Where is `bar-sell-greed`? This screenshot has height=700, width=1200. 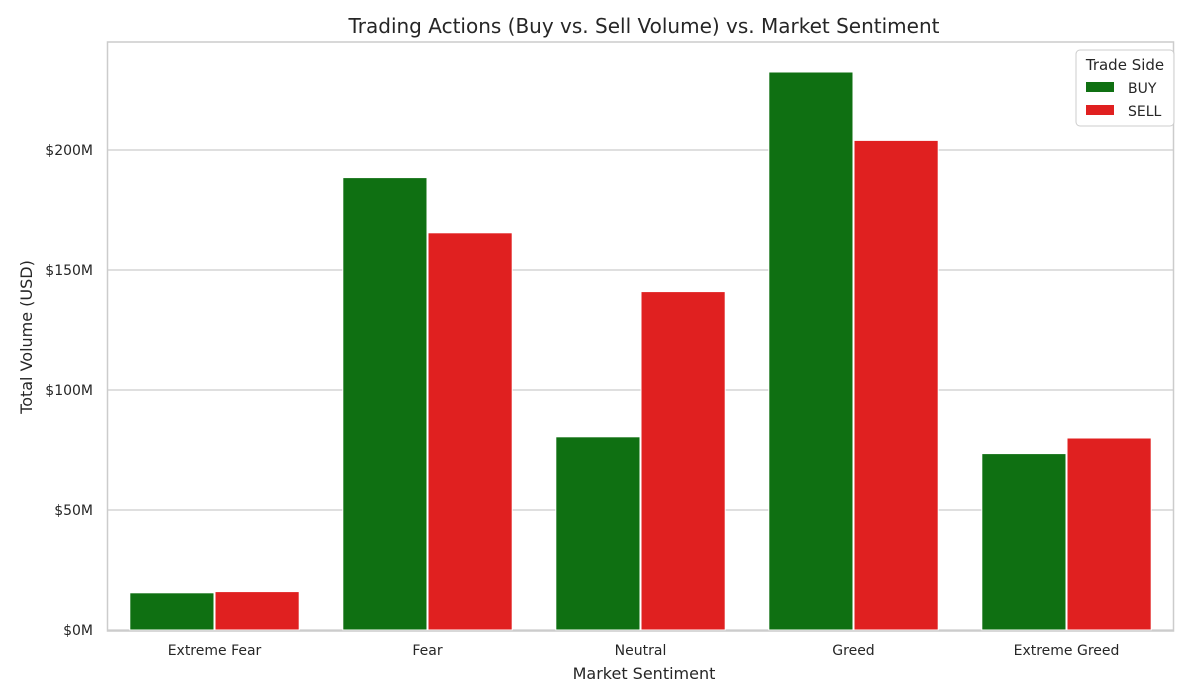
bar-sell-greed is located at coordinates (896, 385).